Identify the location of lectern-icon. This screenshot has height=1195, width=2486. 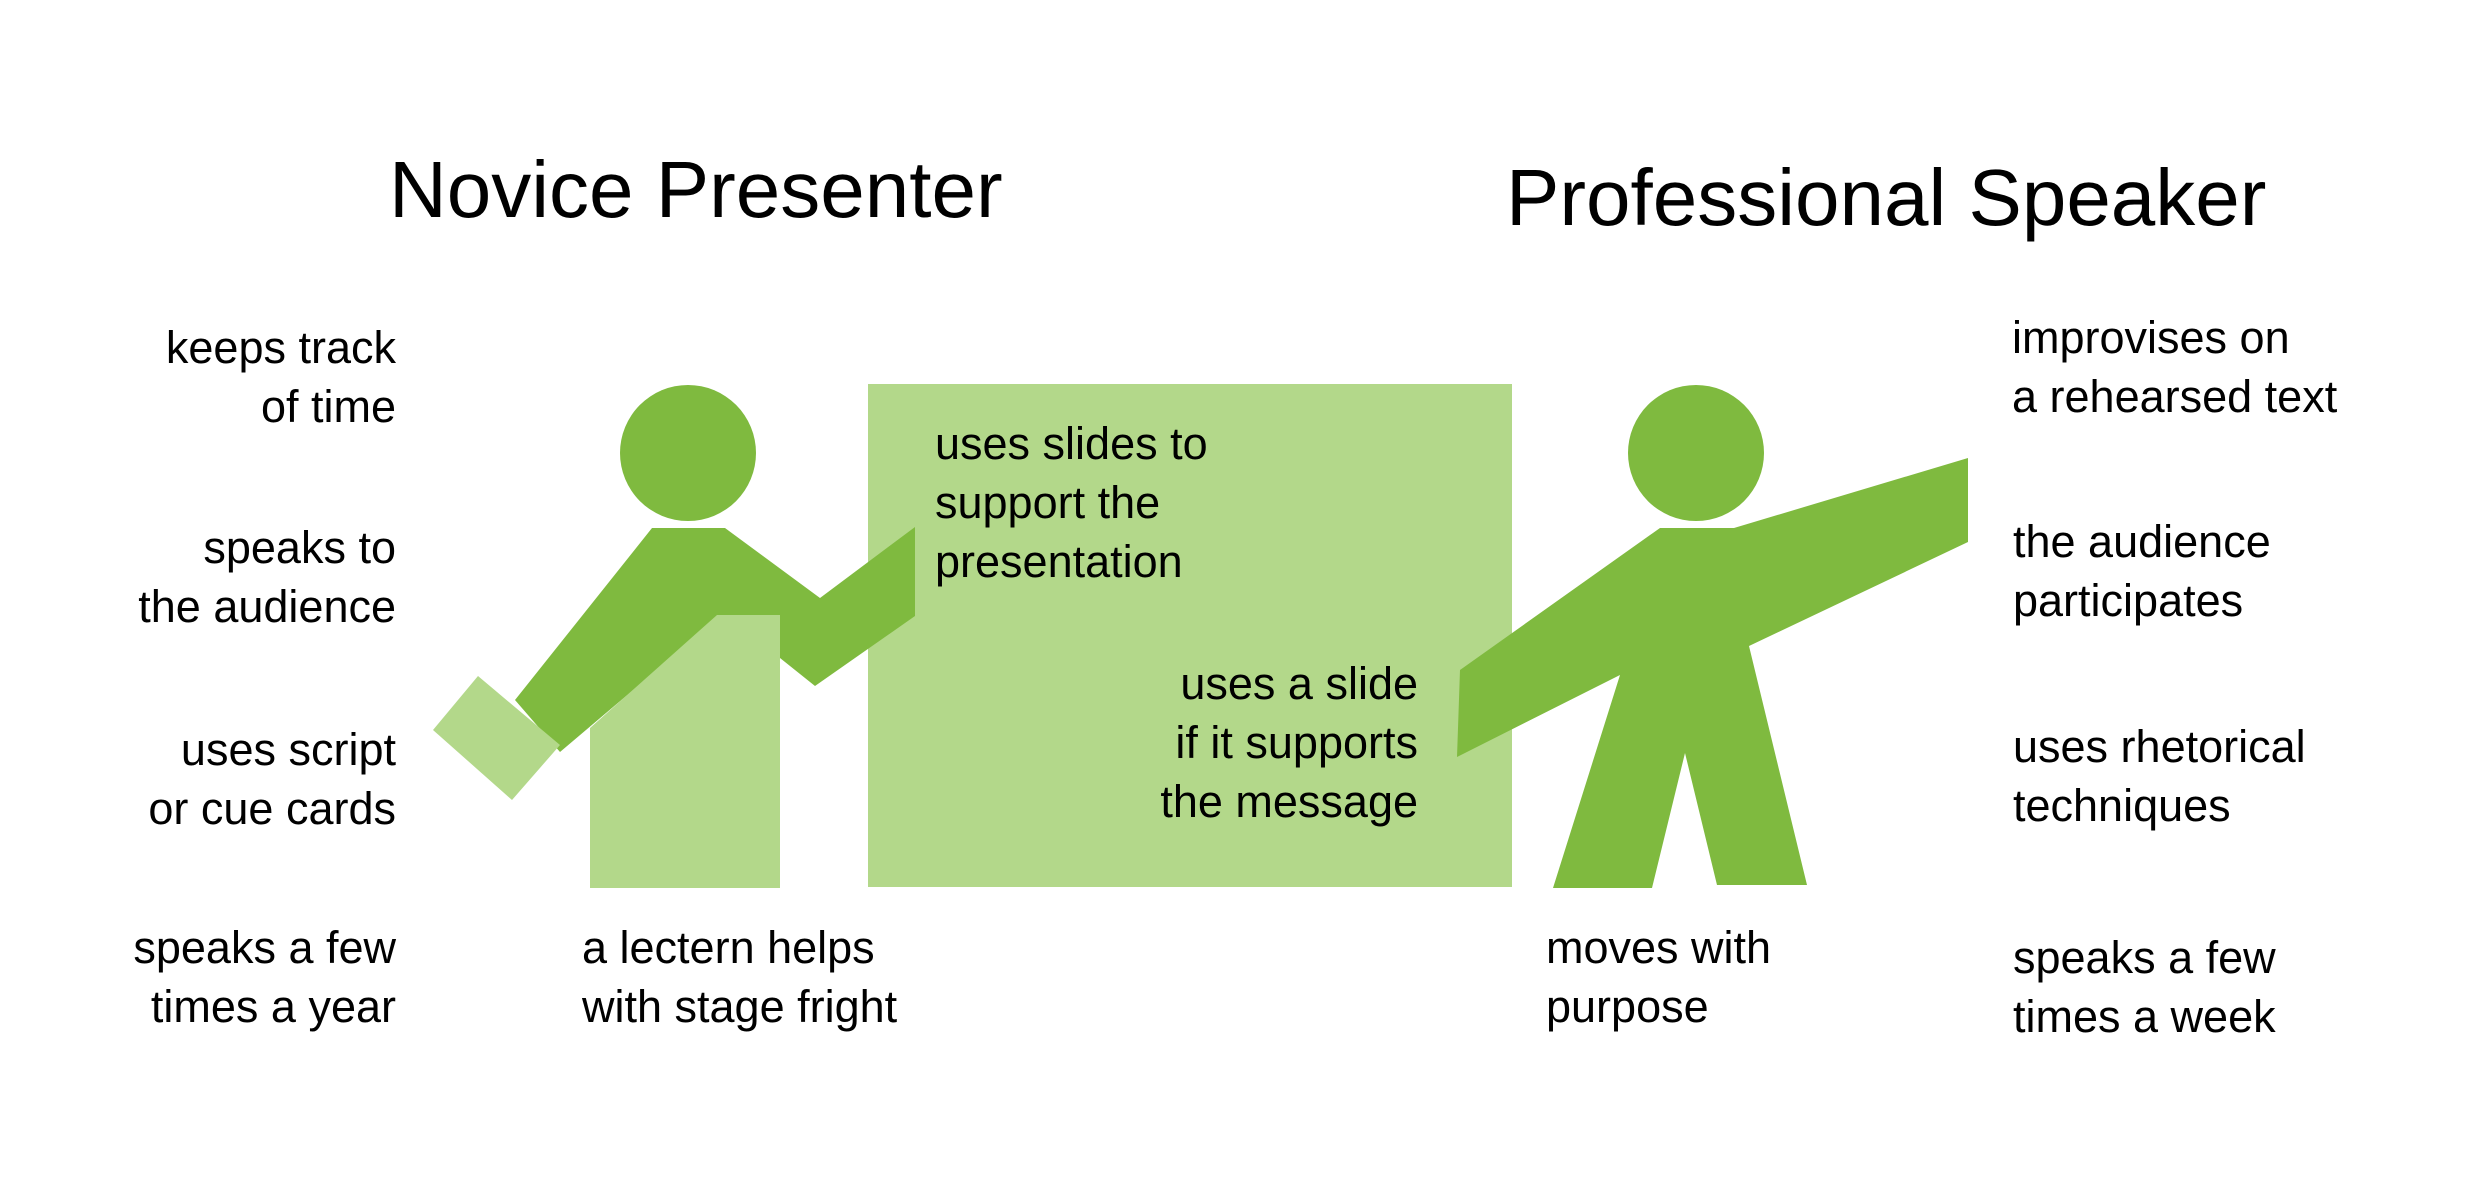
(685, 751).